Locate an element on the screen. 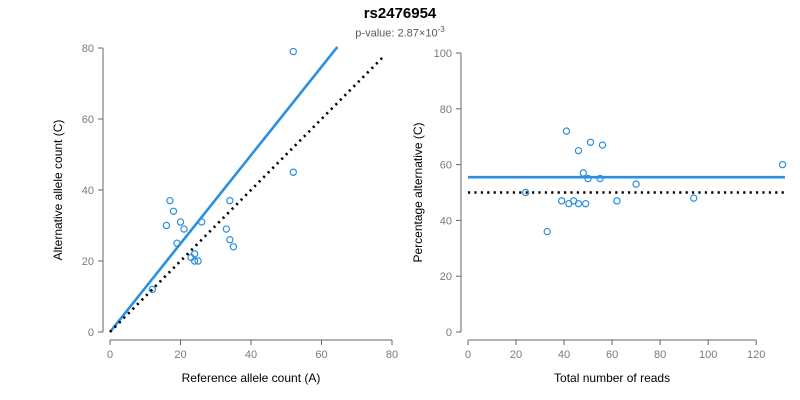 The width and height of the screenshot is (800, 400). x-tick-label: 120 is located at coordinates (756, 355).